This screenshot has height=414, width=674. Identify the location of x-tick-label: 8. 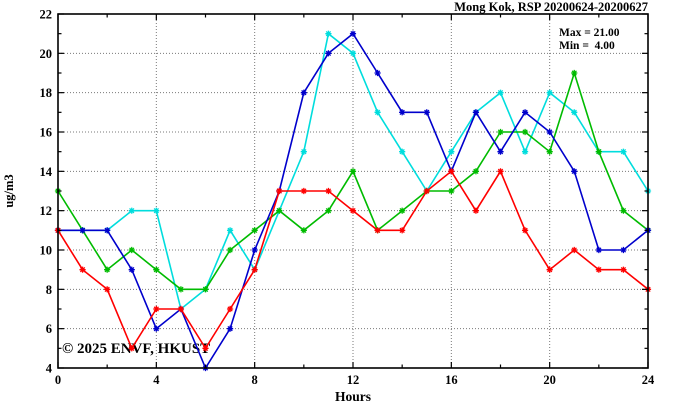
(255, 380).